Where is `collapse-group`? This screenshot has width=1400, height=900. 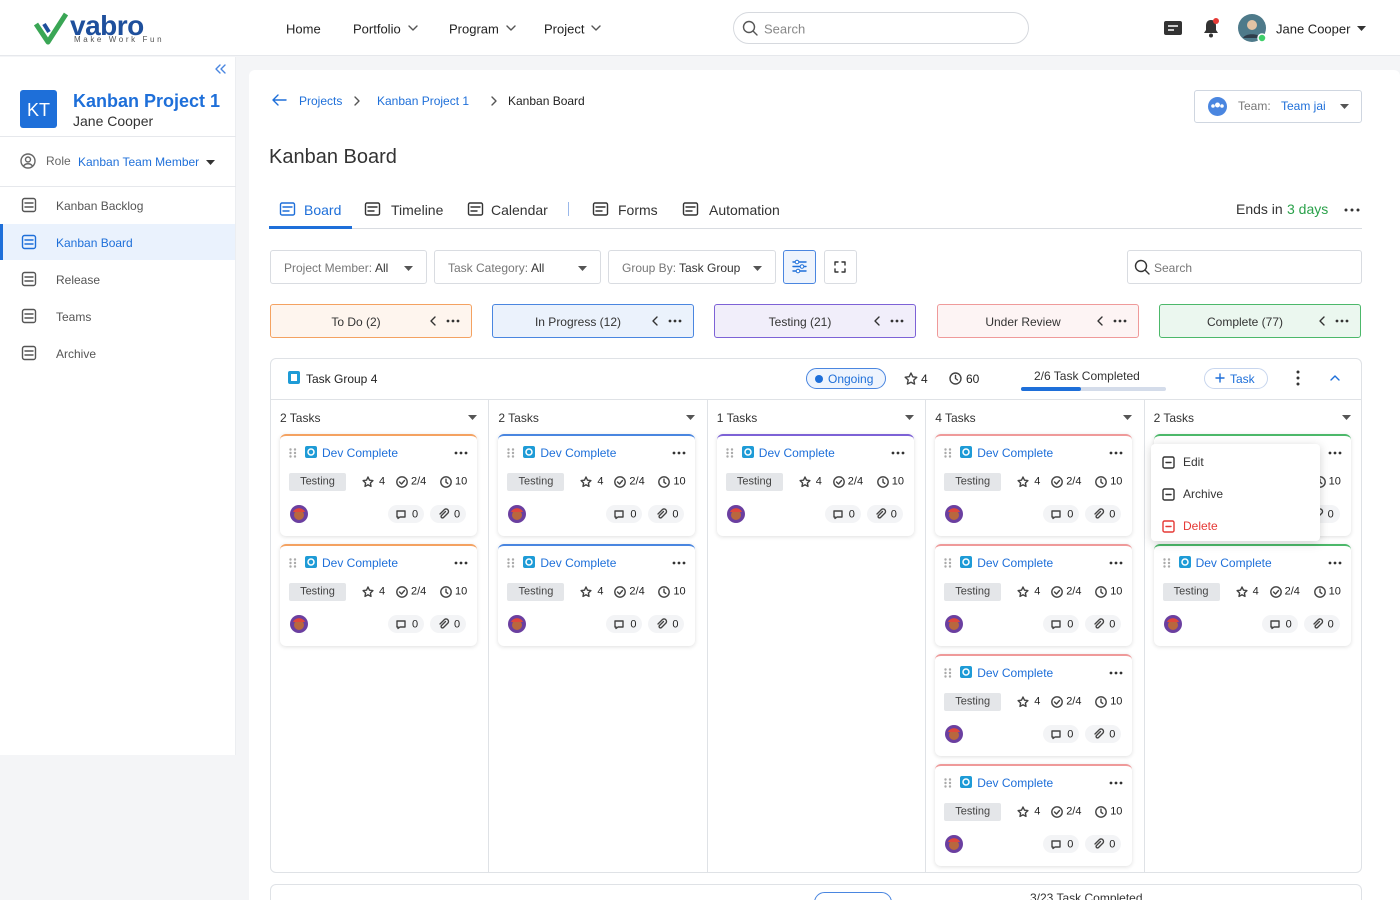 collapse-group is located at coordinates (1335, 378).